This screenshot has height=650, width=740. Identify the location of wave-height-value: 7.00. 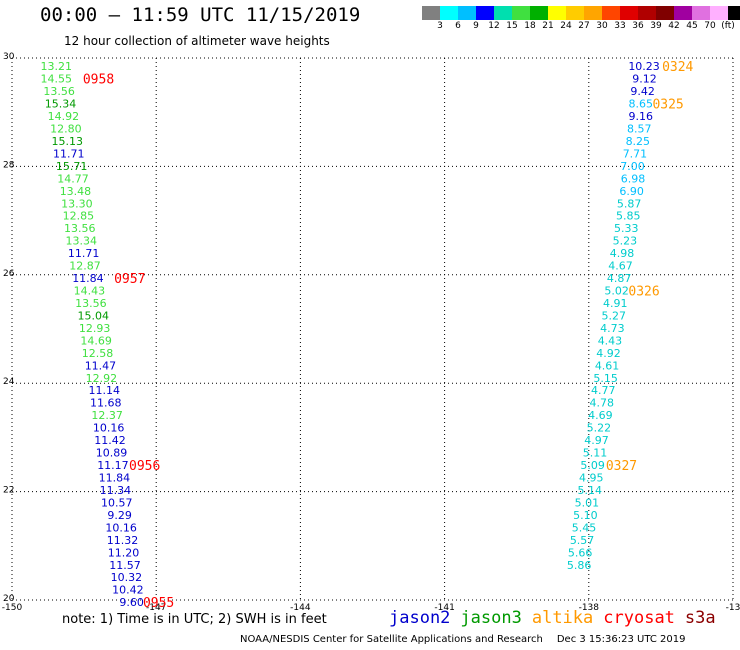
(632, 166).